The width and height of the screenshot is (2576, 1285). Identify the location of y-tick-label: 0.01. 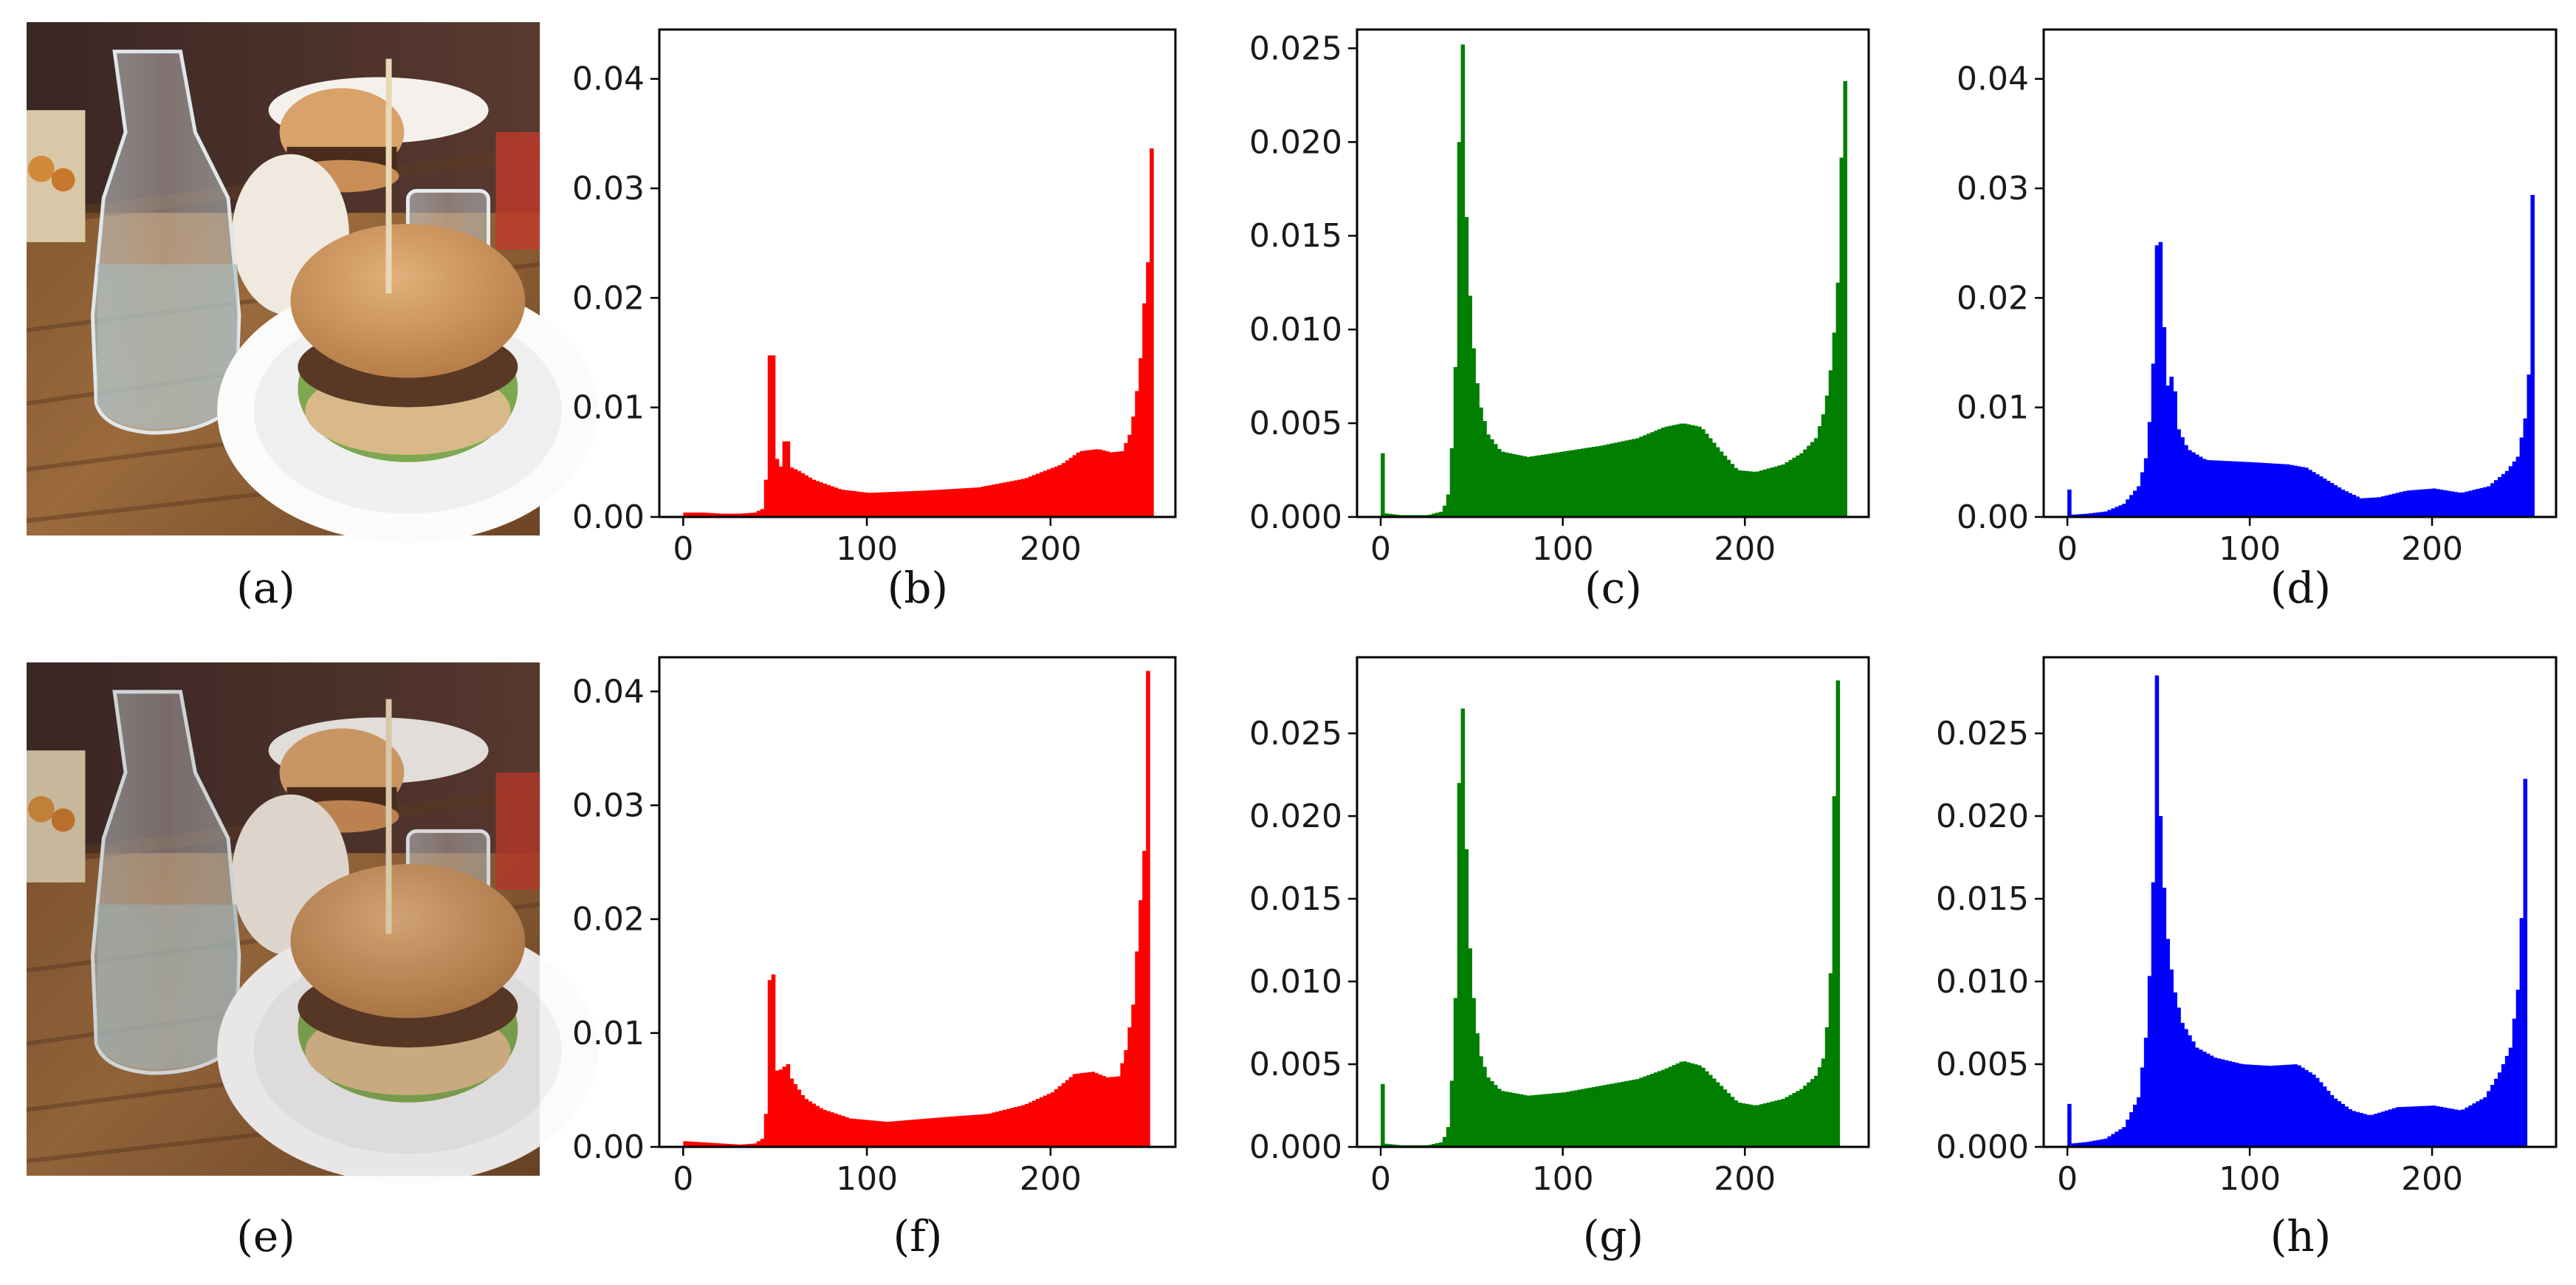
(608, 1034).